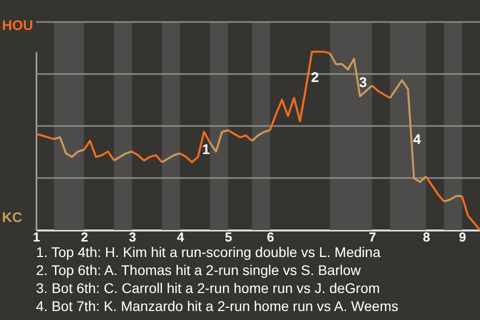 The image size is (480, 320). What do you see at coordinates (132, 237) in the screenshot?
I see `x-tick-label: 3` at bounding box center [132, 237].